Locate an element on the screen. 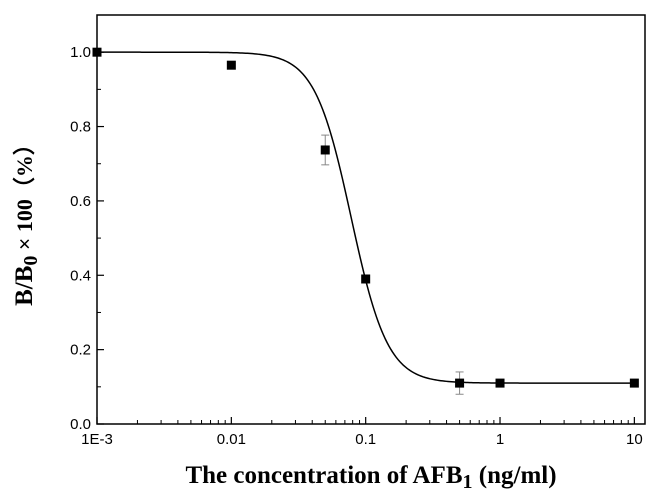  y-tick-label: 0.8 is located at coordinates (80, 127).